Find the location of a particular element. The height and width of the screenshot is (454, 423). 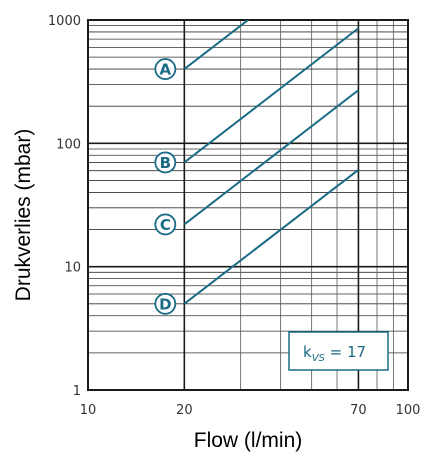

y-tick-label: 1000 is located at coordinates (64, 21).